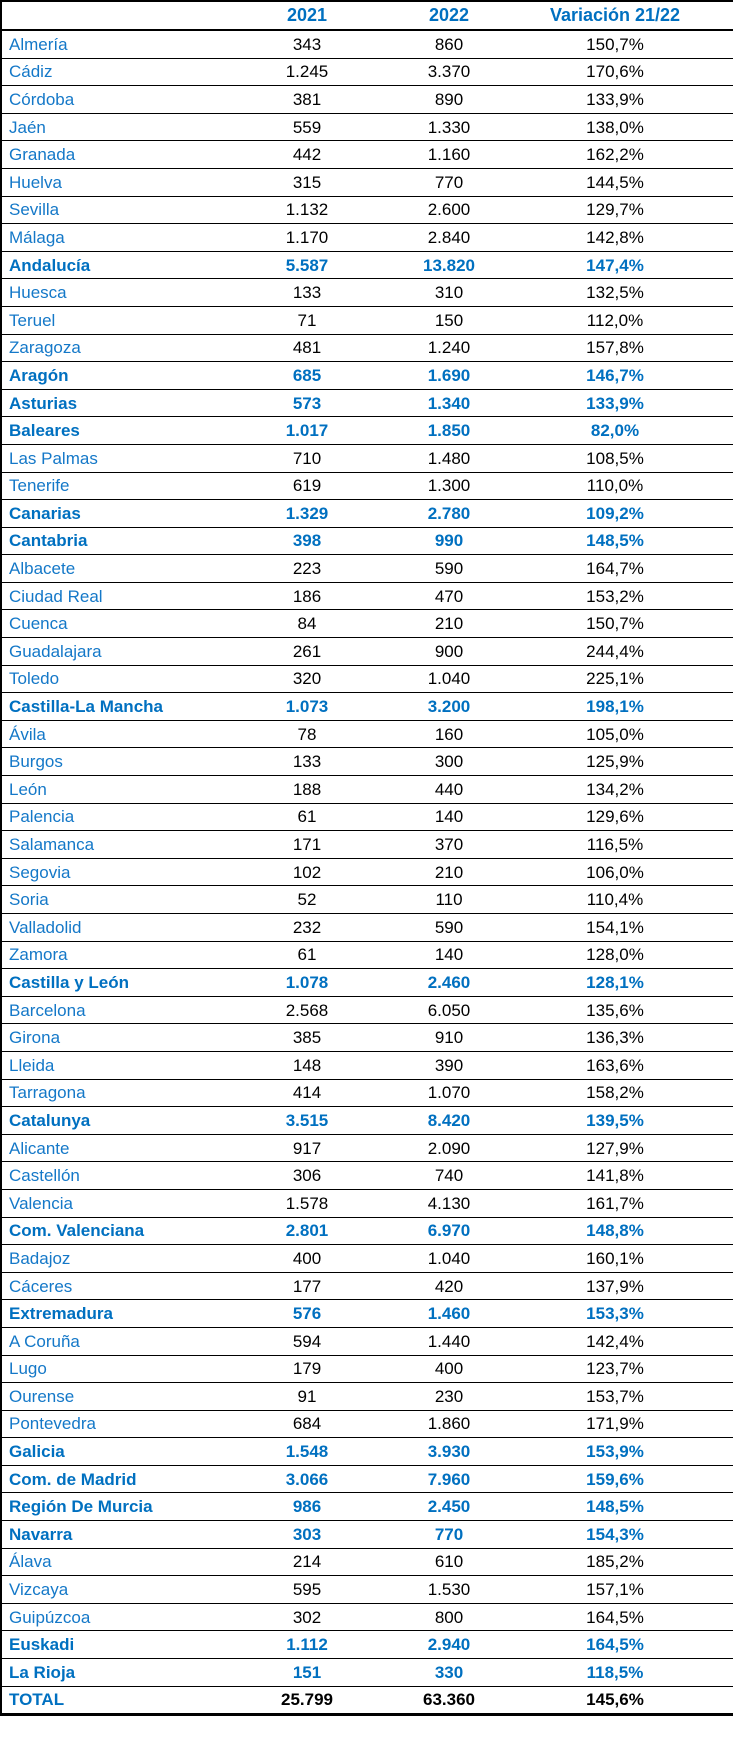 The image size is (733, 1738). What do you see at coordinates (307, 872) in the screenshot?
I see `row-2021-cell: 102` at bounding box center [307, 872].